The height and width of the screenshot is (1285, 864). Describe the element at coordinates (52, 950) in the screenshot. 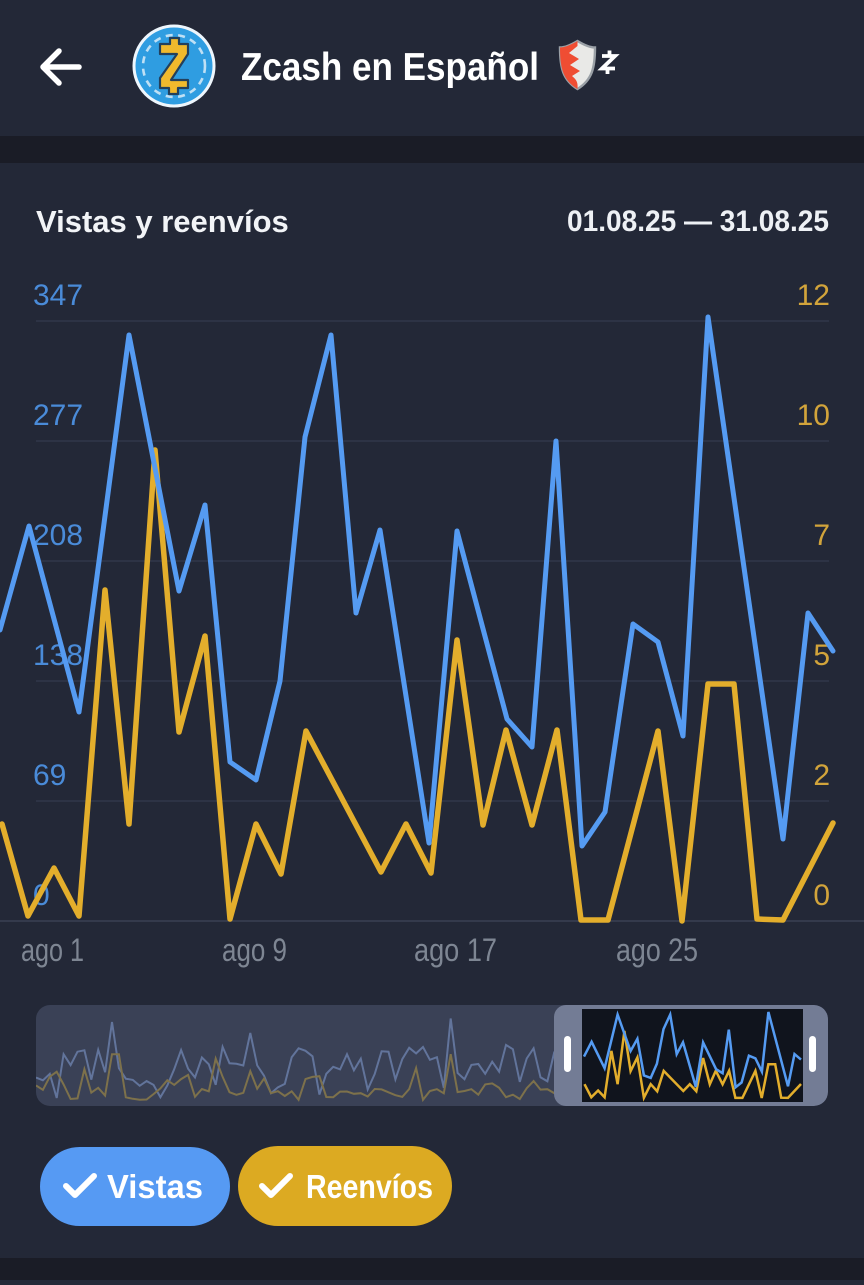

I see `svg-text: ago 1` at that location.